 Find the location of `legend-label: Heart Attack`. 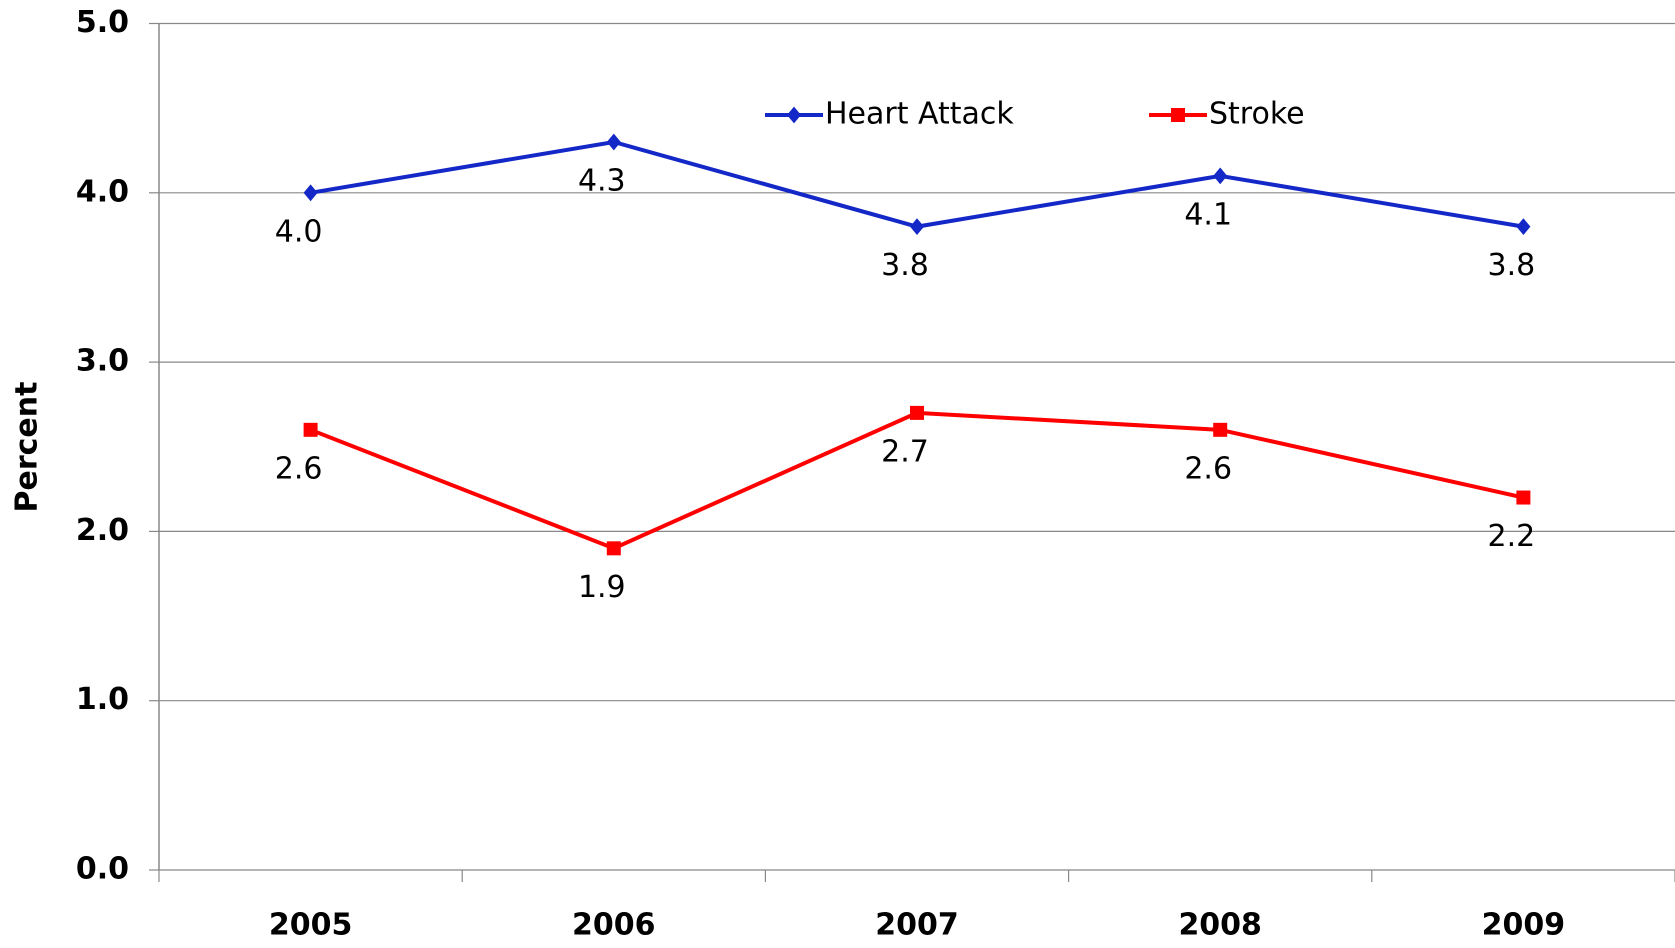

legend-label: Heart Attack is located at coordinates (919, 114).